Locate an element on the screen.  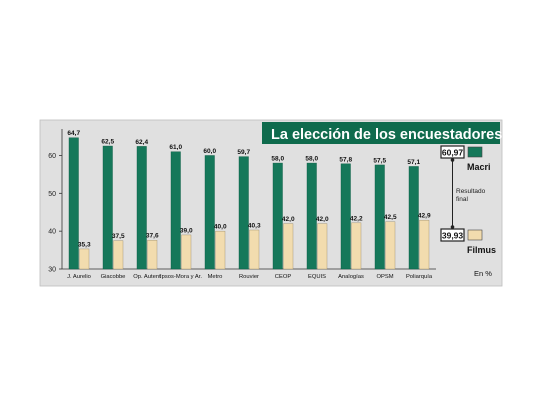
result-connector-dot-top is located at coordinates (452, 160).